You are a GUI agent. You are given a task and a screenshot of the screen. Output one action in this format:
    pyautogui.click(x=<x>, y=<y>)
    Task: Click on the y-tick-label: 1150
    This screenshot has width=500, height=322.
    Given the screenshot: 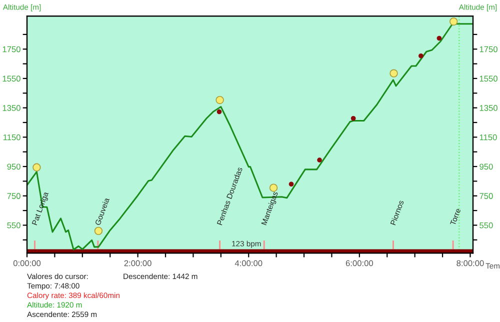 What is the action you would take?
    pyautogui.click(x=11, y=137)
    